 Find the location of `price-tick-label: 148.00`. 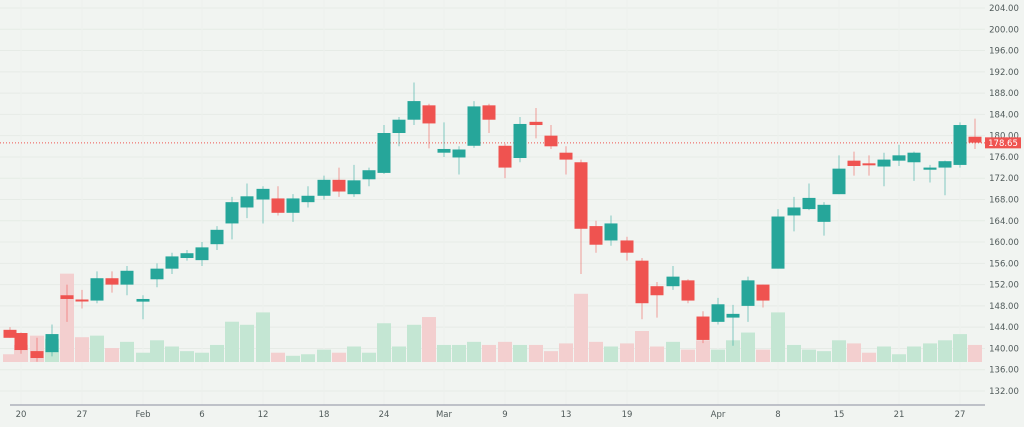

price-tick-label: 148.00 is located at coordinates (1004, 307).